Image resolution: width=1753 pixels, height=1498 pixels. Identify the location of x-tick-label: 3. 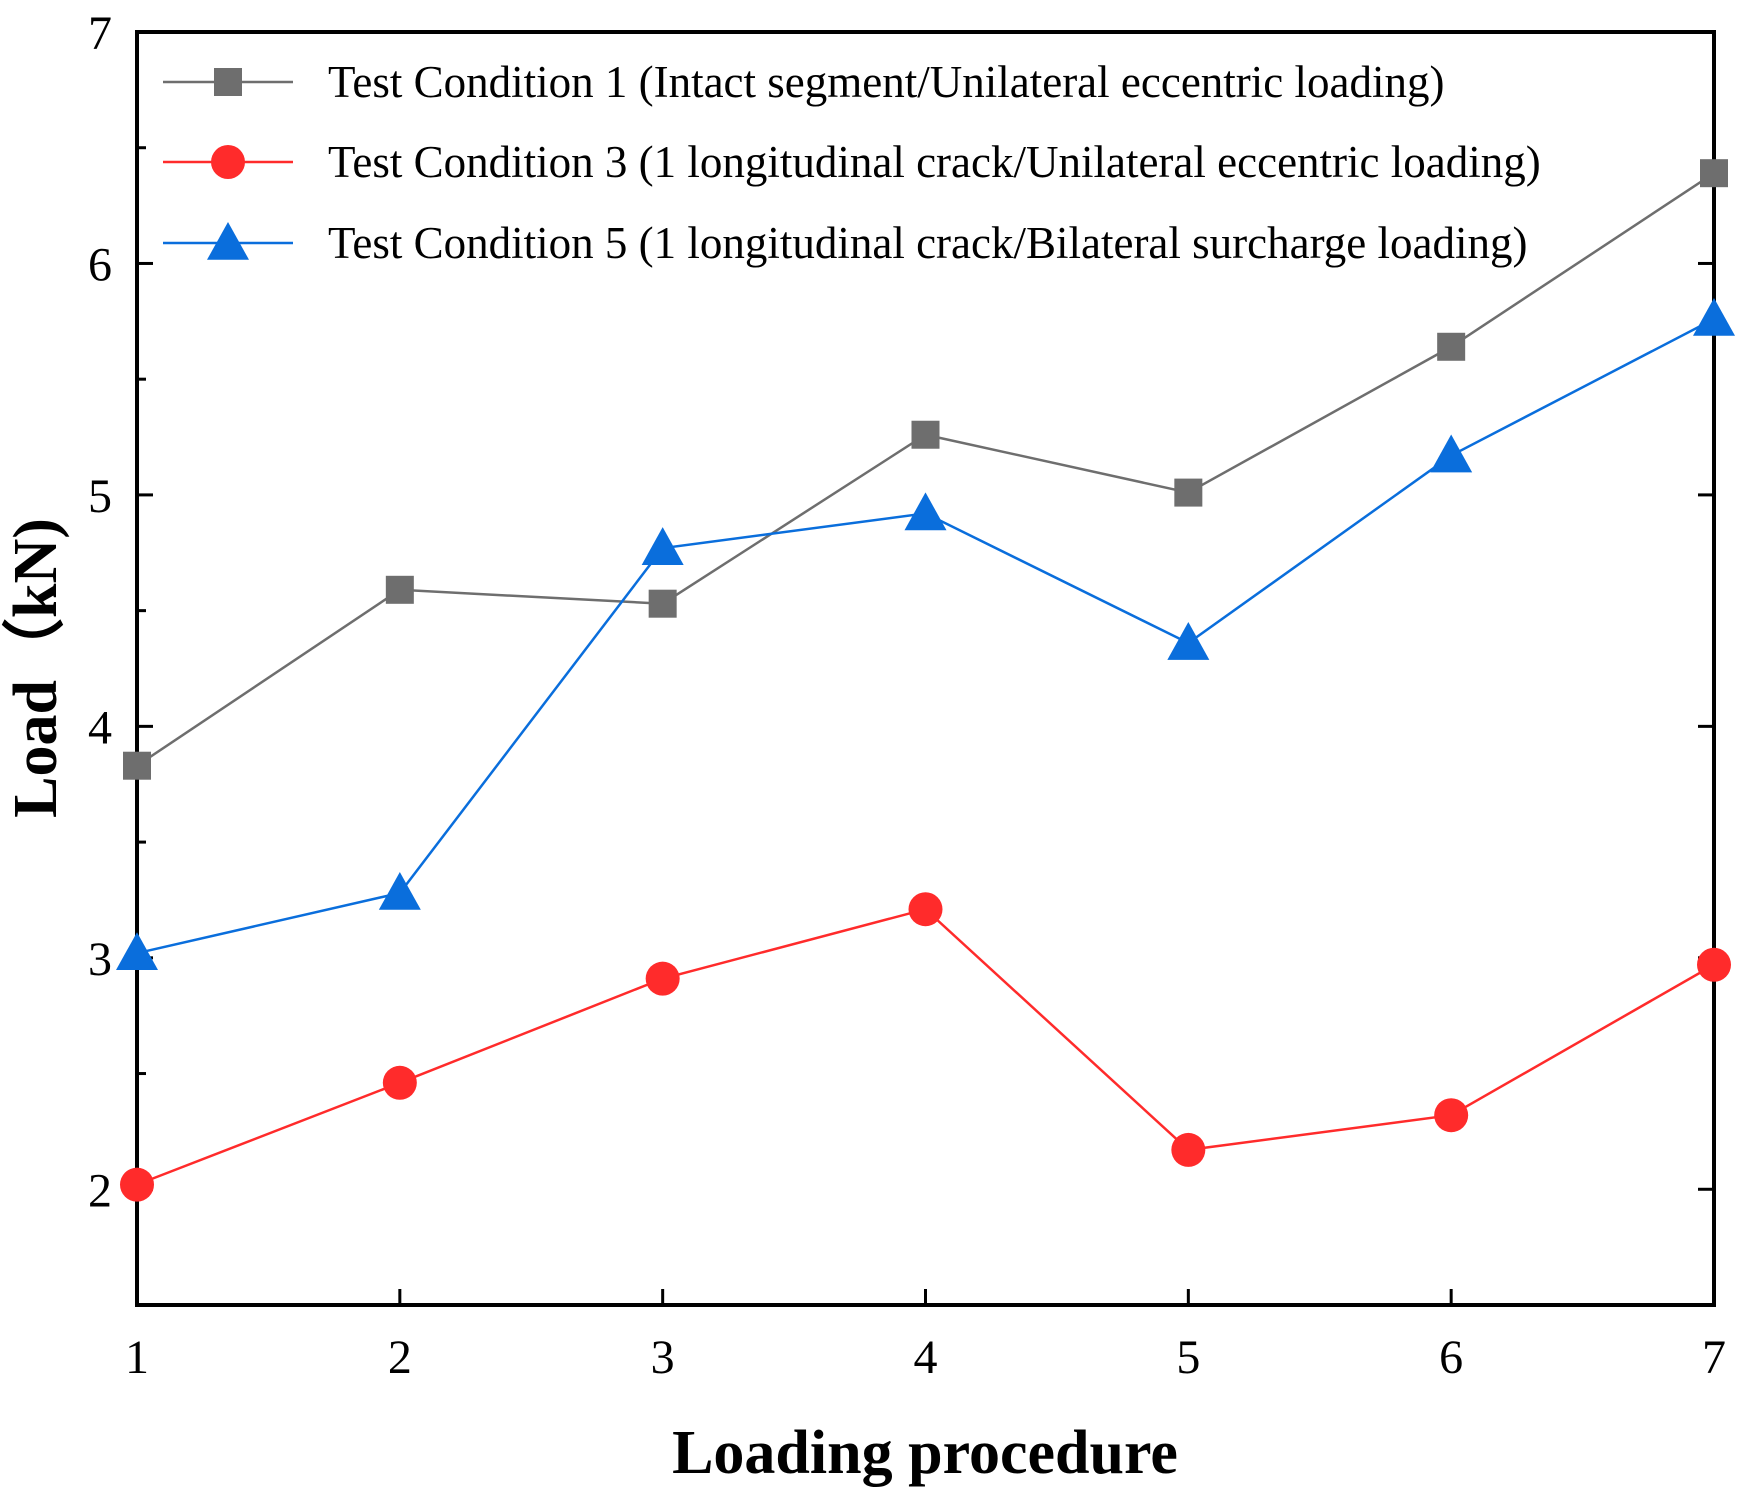
(663, 1357).